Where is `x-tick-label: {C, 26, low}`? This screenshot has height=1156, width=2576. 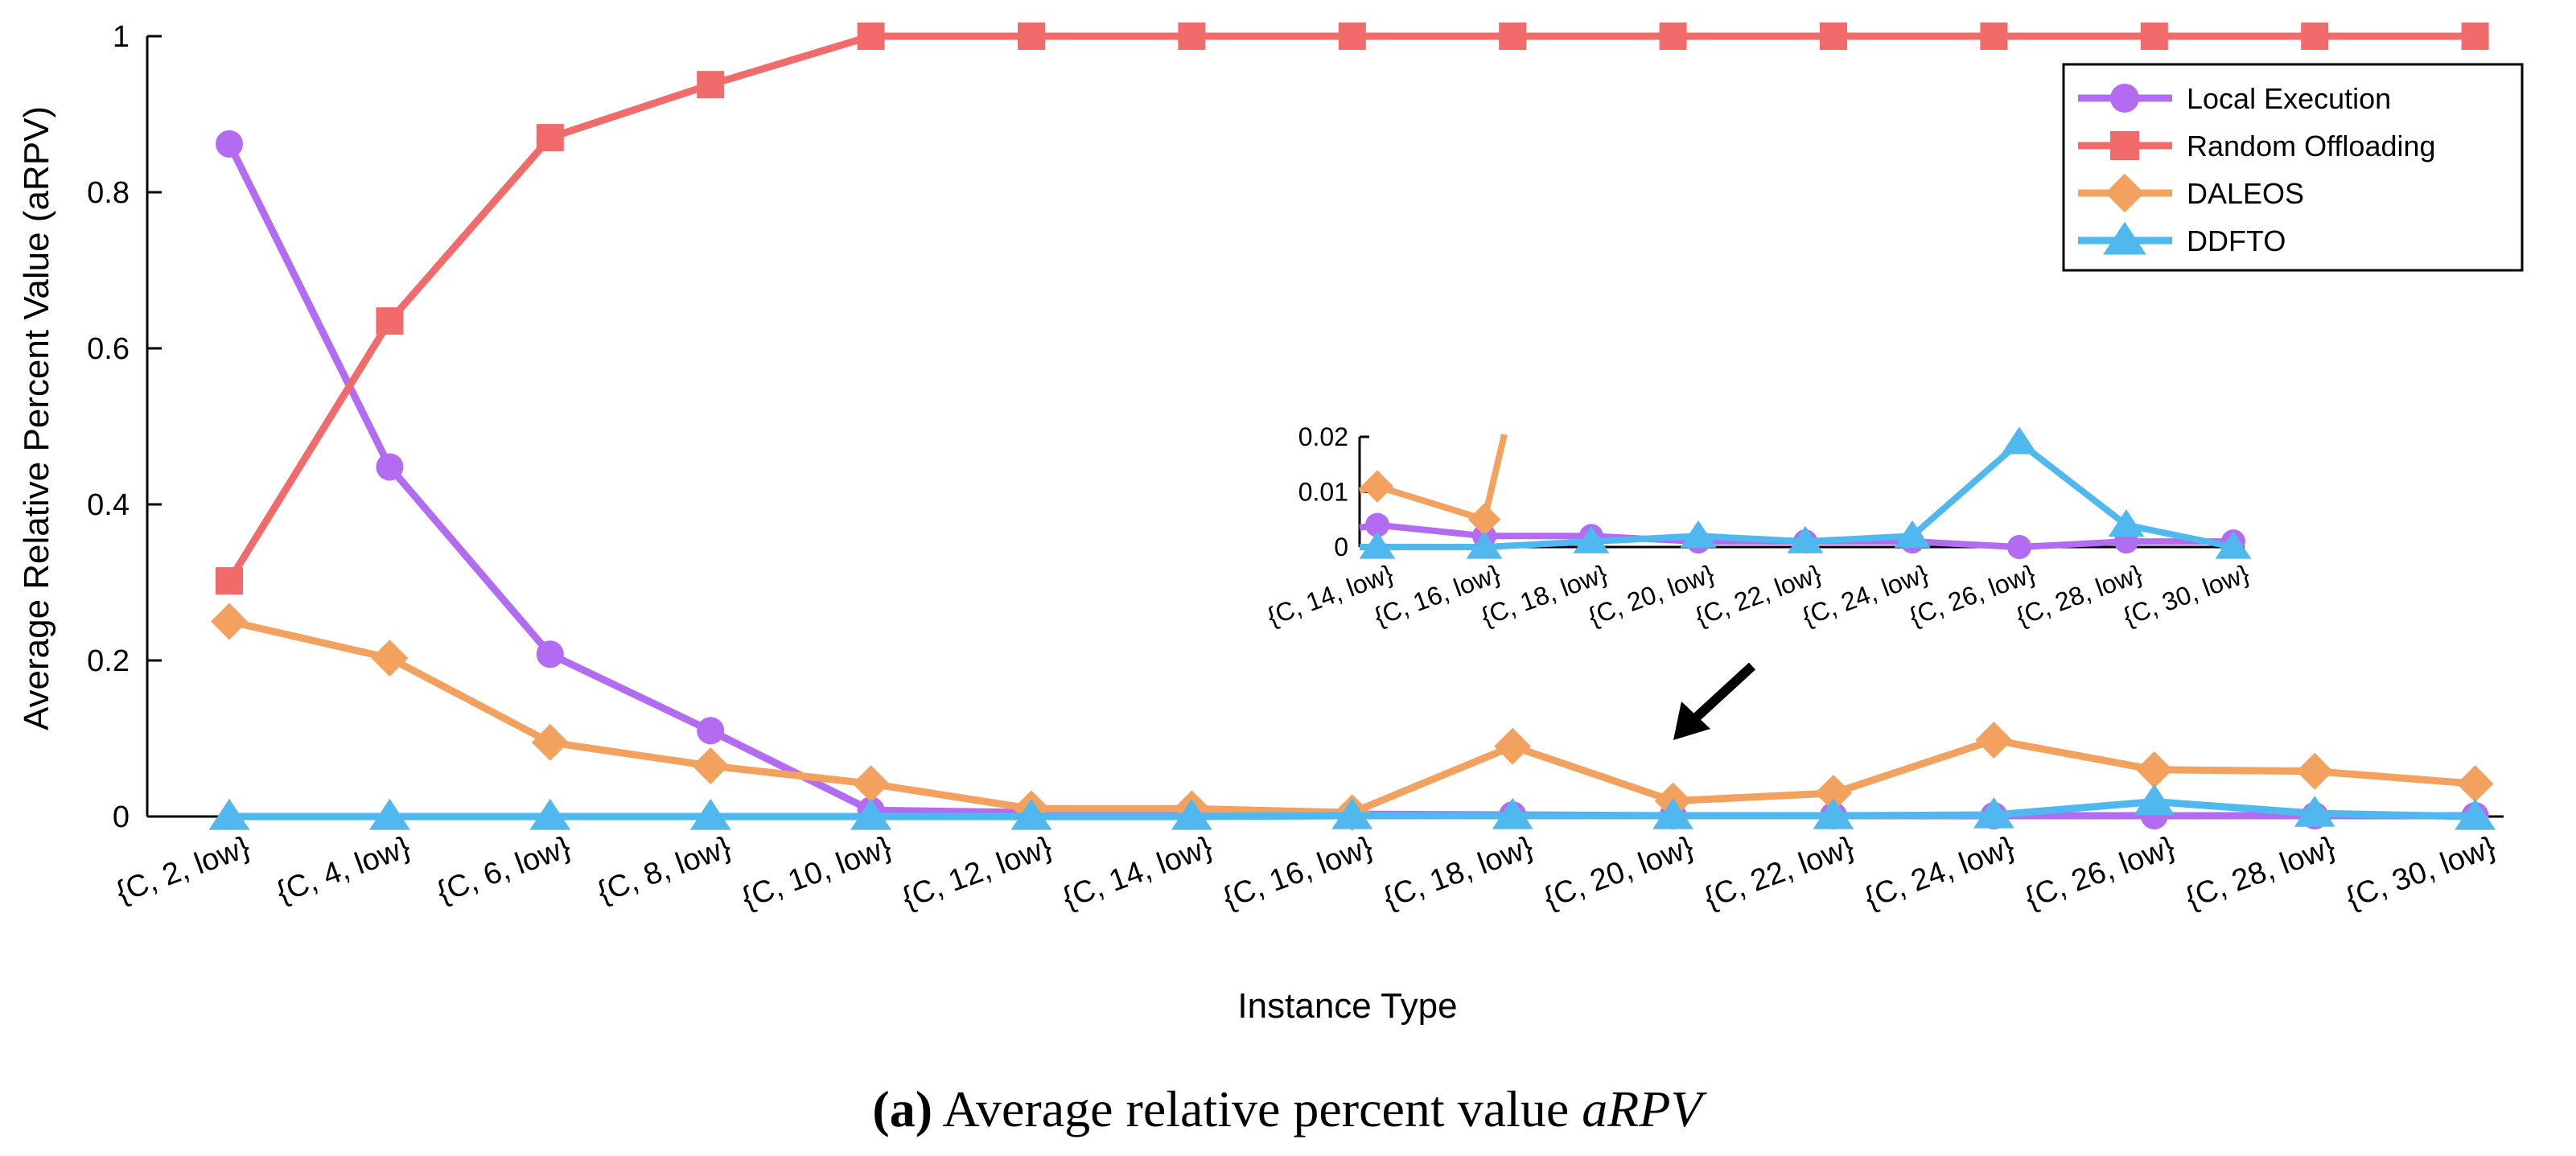
x-tick-label: {C, 26, low} is located at coordinates (2100, 872).